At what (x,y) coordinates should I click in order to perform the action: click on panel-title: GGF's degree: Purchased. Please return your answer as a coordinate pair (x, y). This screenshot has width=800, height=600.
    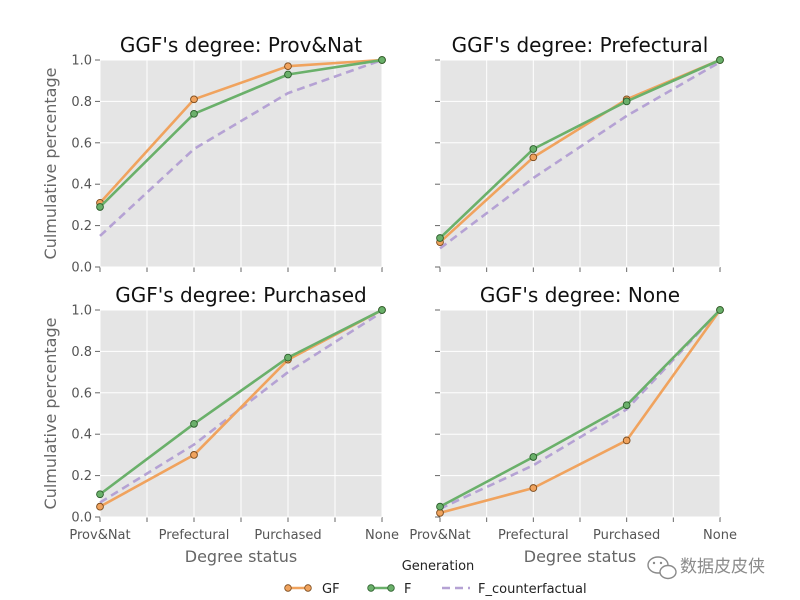
    Looking at the image, I should click on (240, 295).